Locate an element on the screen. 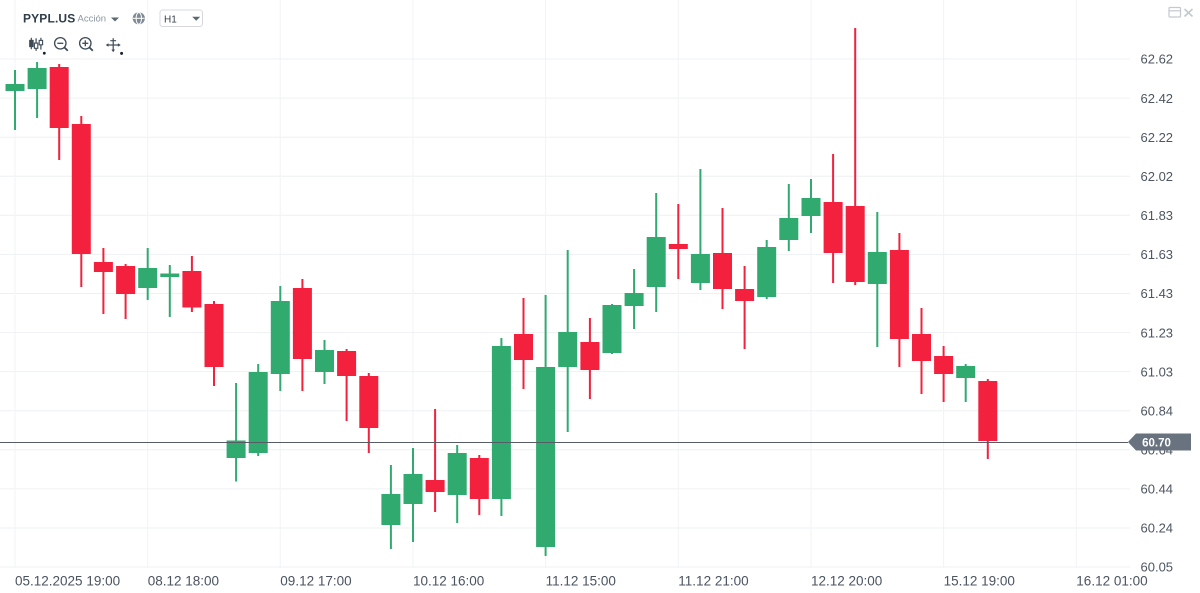  svg-text: 61.03 is located at coordinates (1157, 371).